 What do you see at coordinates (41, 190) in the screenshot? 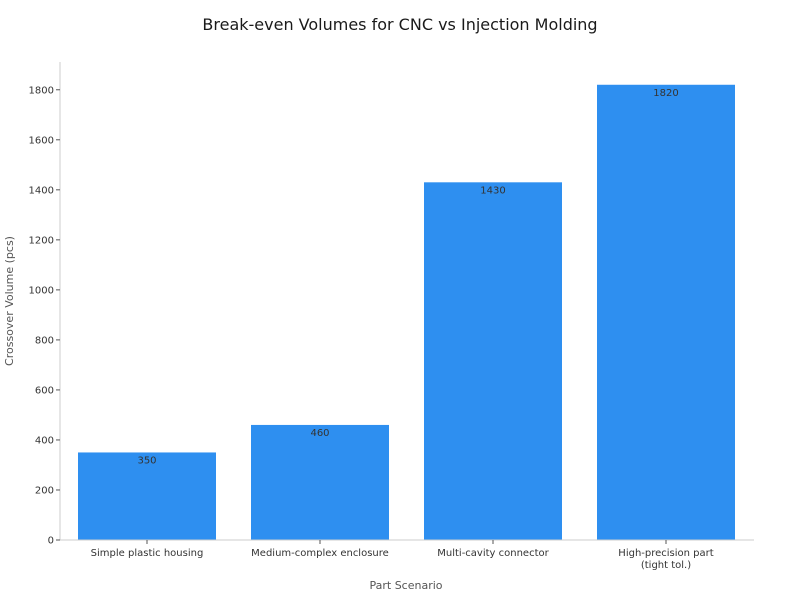
I see `y-tick-label: 1400` at bounding box center [41, 190].